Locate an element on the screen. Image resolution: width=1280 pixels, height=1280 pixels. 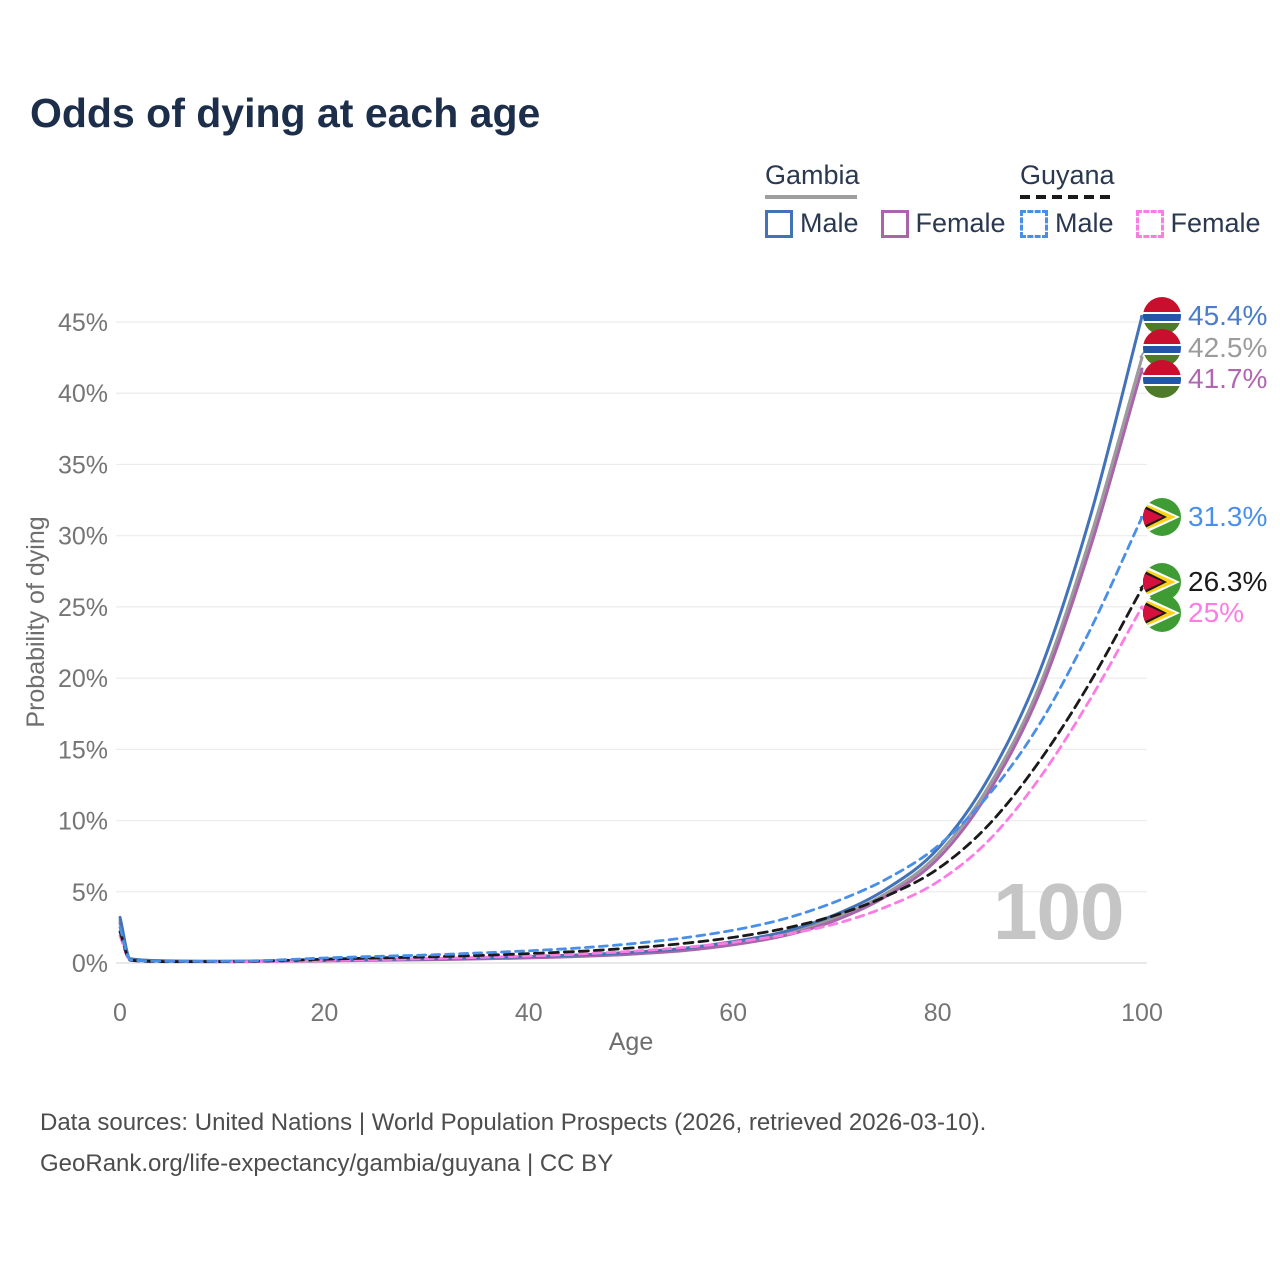
end-label-value: 25% is located at coordinates (1216, 613).